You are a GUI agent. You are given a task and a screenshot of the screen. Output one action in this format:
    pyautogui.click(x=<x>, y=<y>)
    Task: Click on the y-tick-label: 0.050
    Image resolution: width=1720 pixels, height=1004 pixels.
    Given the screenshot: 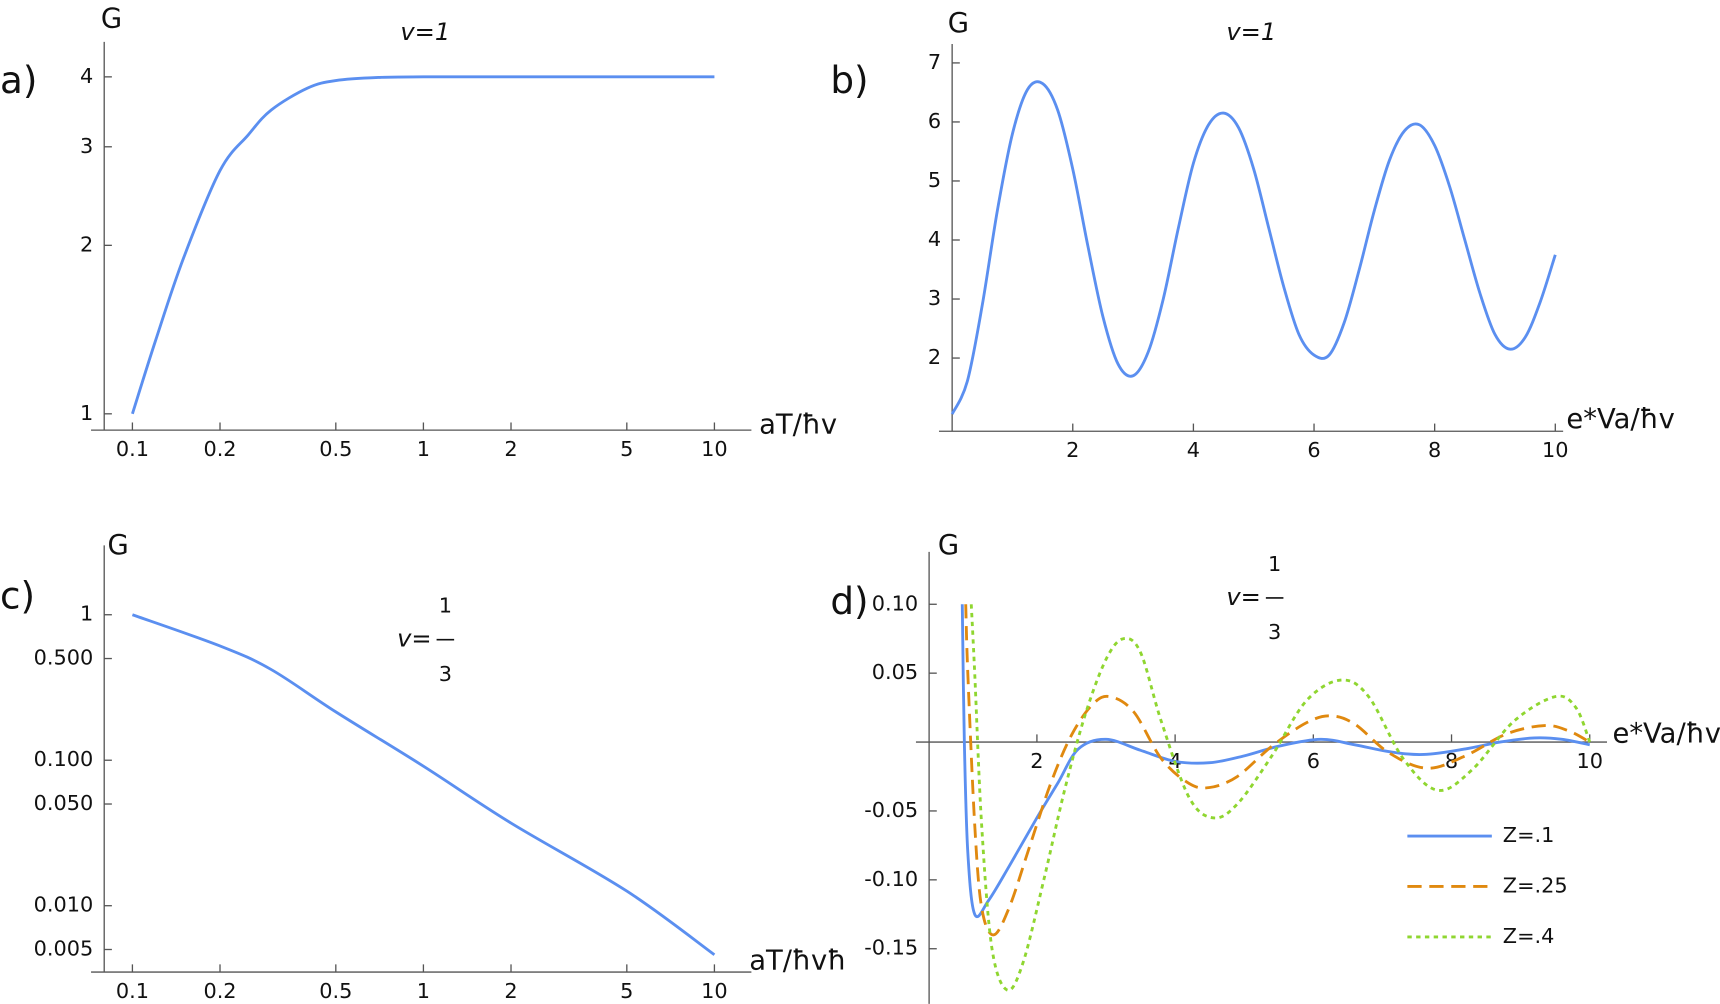 What is the action you would take?
    pyautogui.click(x=64, y=803)
    